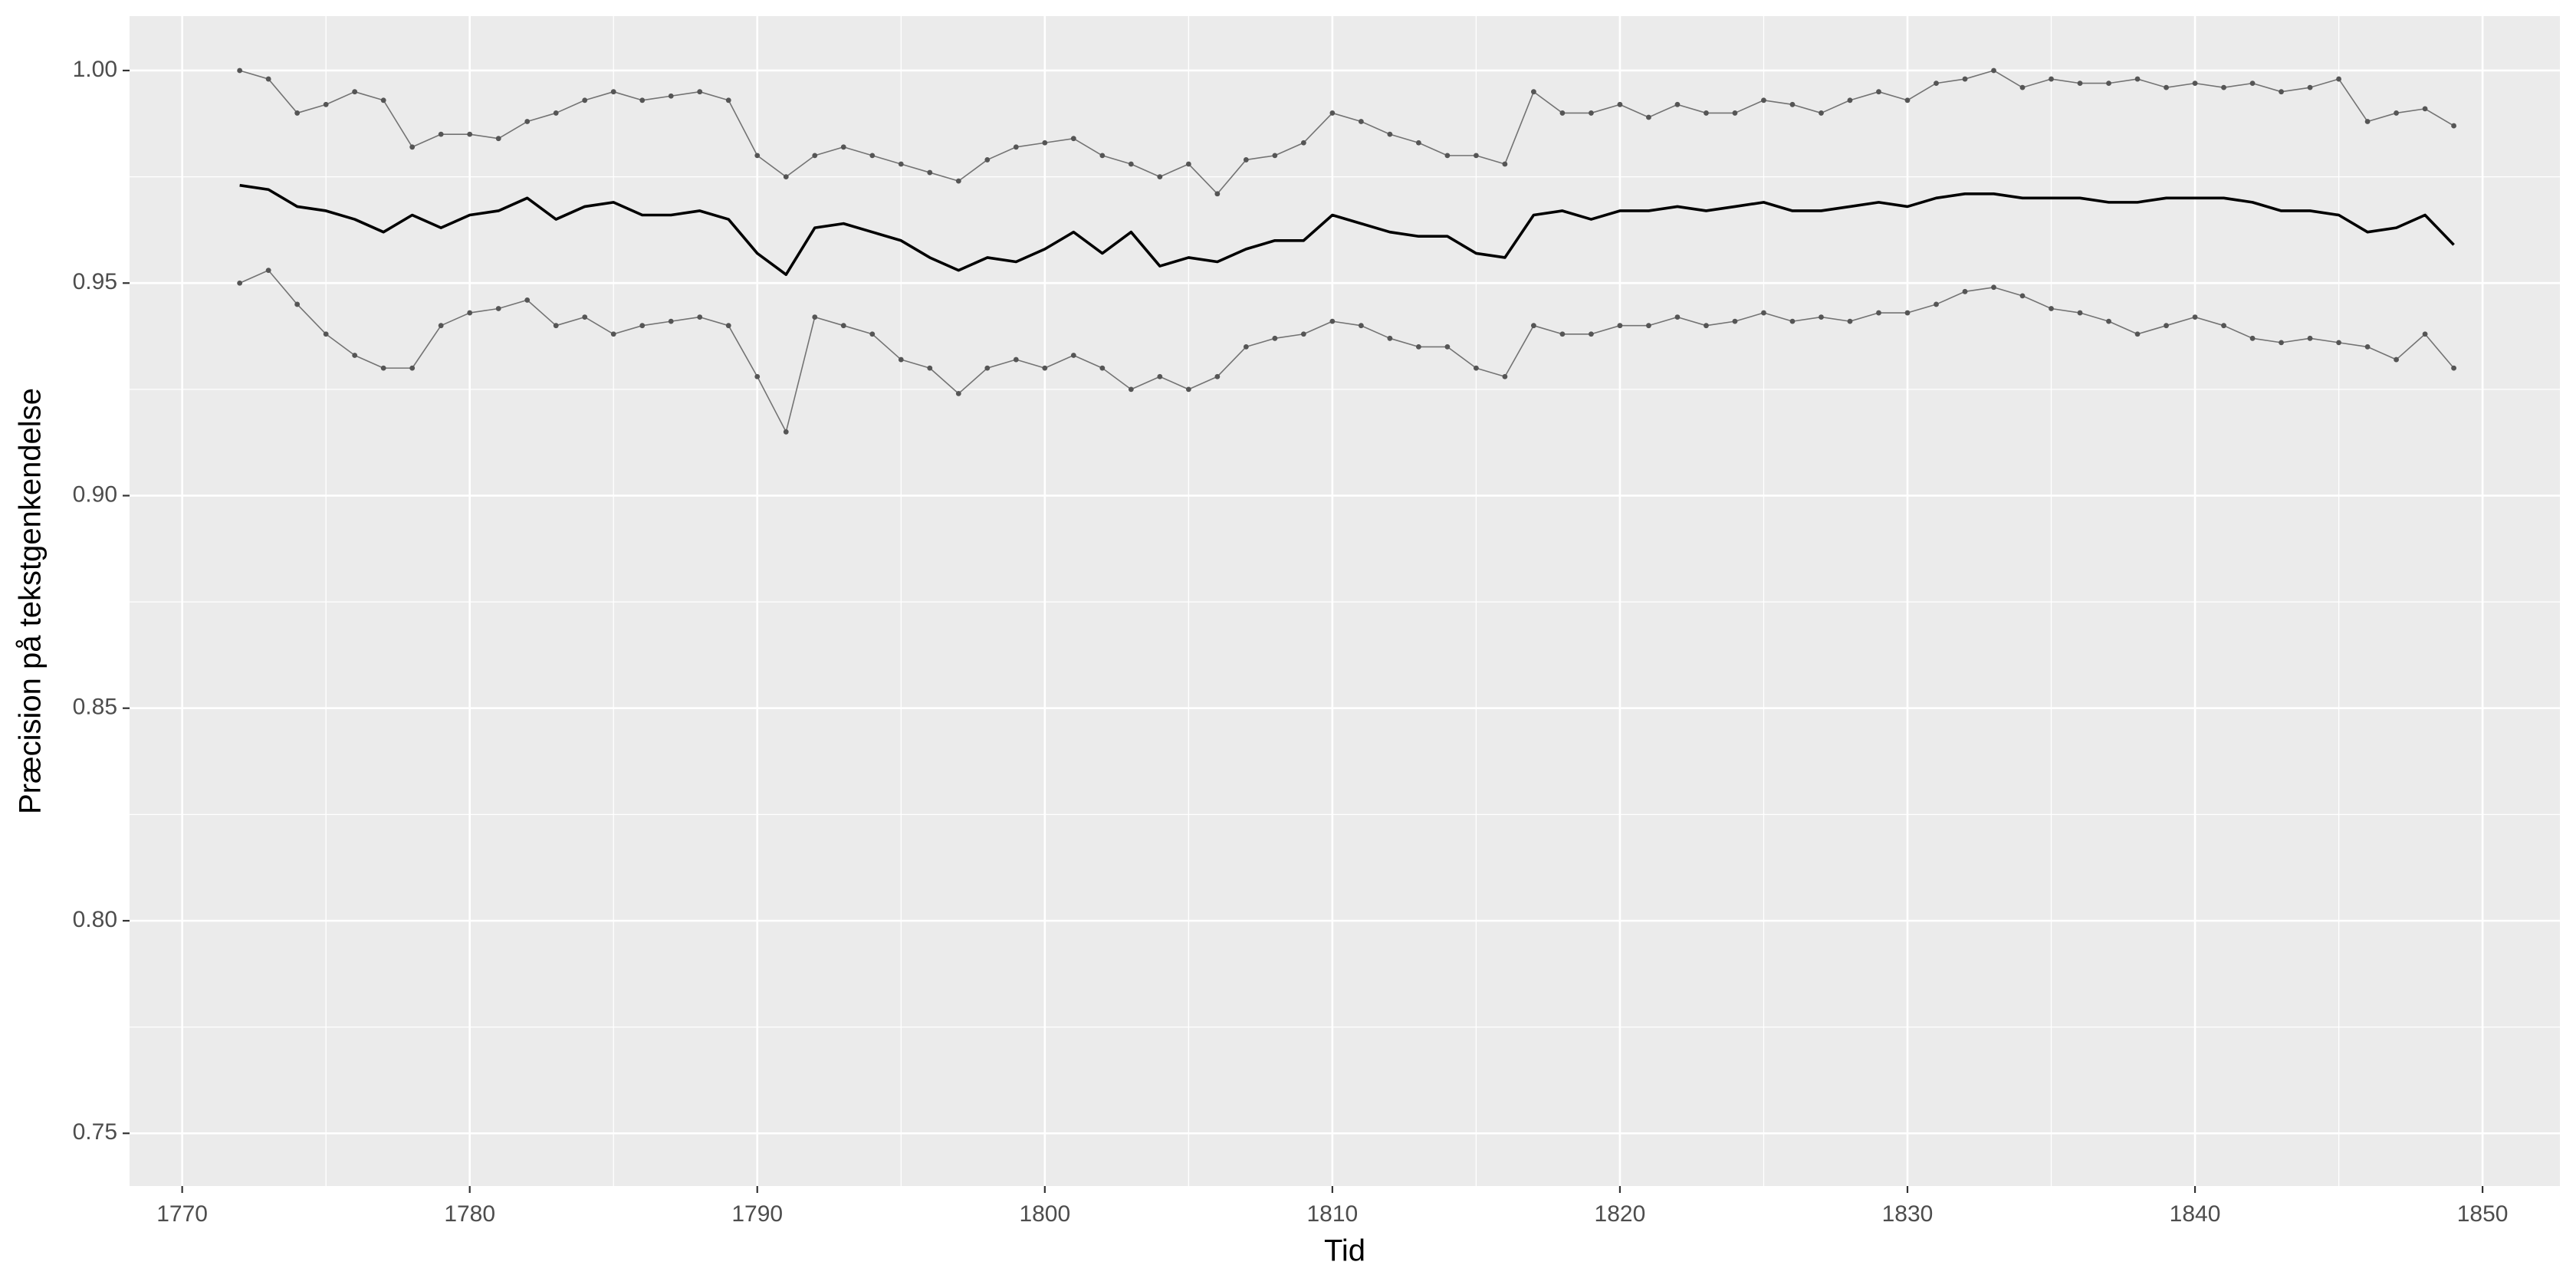 Image resolution: width=2576 pixels, height=1288 pixels. Describe the element at coordinates (1620, 1214) in the screenshot. I see `x-tick-label: 1820` at that location.